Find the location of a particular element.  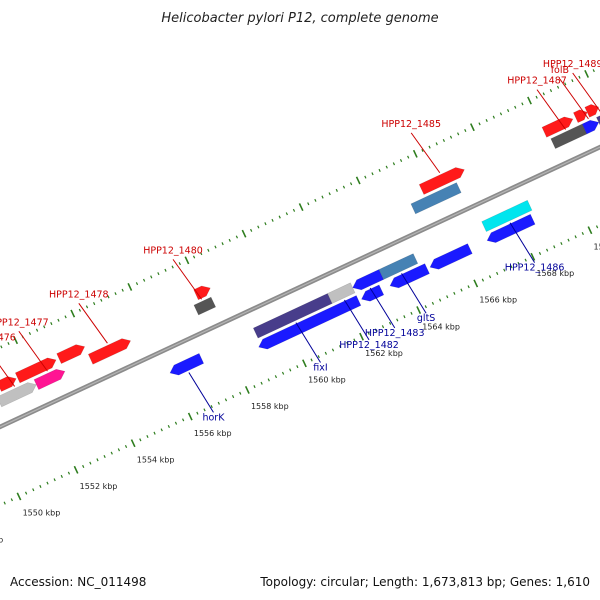

gene-glts-shape is located at coordinates (398, 266).